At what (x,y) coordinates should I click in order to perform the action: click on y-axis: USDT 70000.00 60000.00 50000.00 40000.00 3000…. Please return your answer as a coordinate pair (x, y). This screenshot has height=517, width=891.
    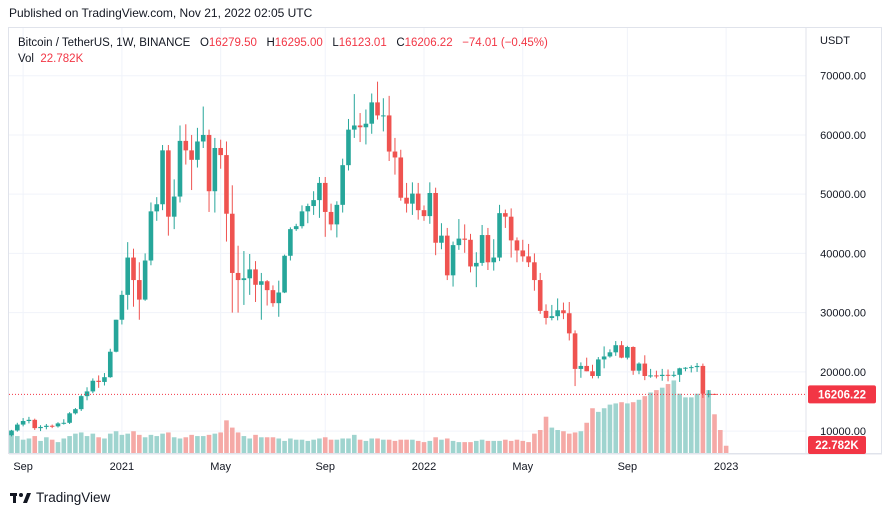
    Looking at the image, I should click on (843, 236).